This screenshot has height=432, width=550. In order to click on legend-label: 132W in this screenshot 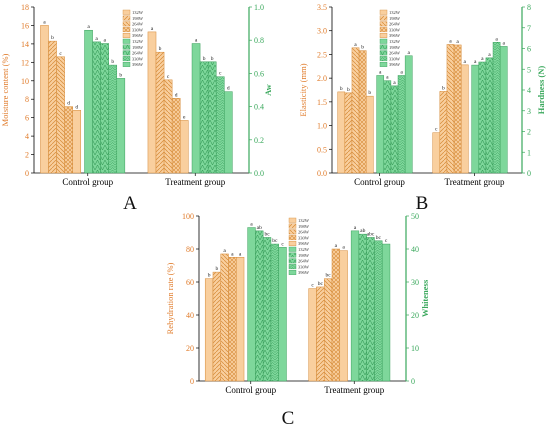, I will do `click(138, 12)`.